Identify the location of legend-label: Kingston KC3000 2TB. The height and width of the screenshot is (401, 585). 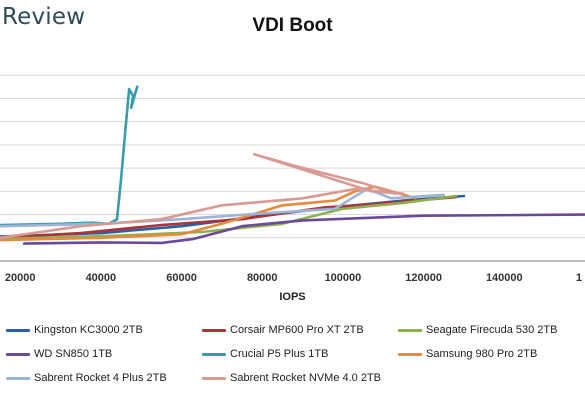
(88, 330).